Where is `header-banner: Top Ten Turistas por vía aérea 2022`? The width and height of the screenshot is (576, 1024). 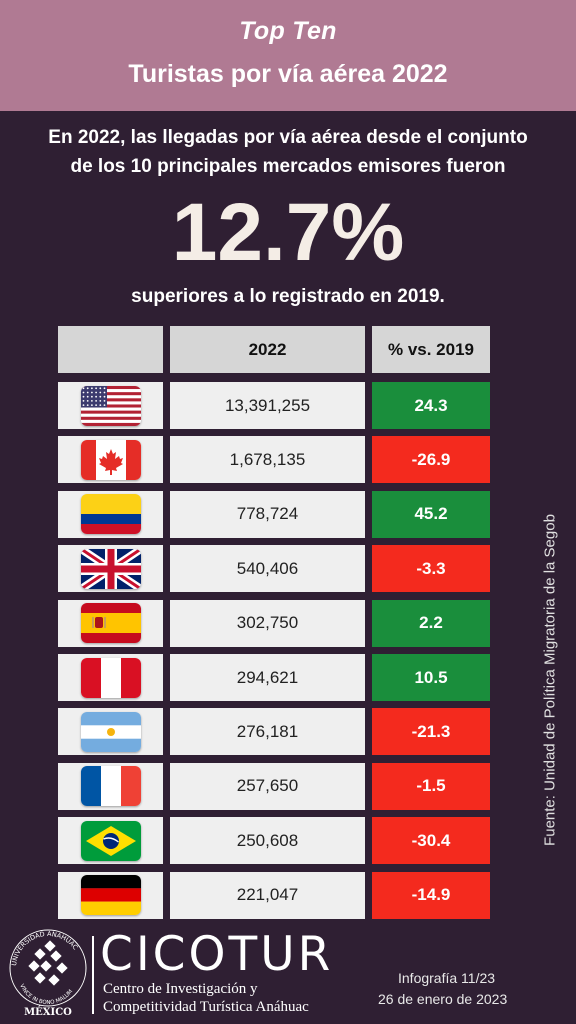 header-banner: Top Ten Turistas por vía aérea 2022 is located at coordinates (288, 55).